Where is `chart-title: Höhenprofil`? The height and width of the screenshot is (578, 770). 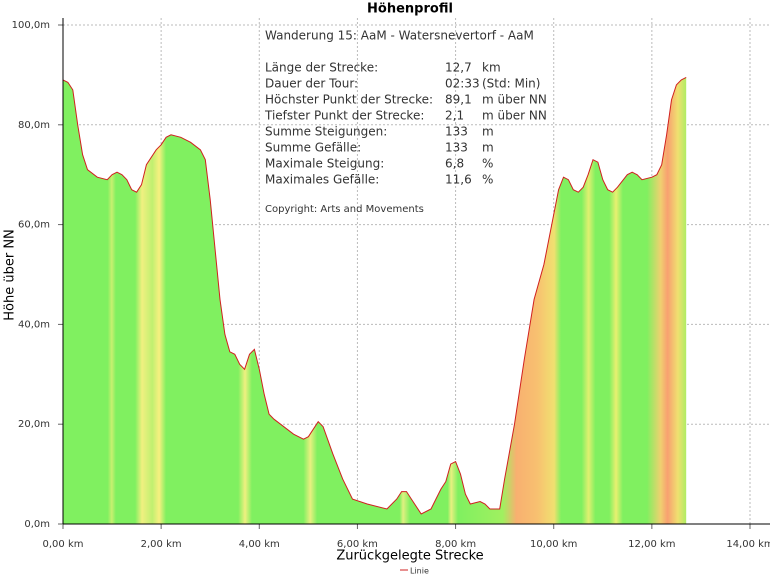 chart-title: Höhenprofil is located at coordinates (410, 9).